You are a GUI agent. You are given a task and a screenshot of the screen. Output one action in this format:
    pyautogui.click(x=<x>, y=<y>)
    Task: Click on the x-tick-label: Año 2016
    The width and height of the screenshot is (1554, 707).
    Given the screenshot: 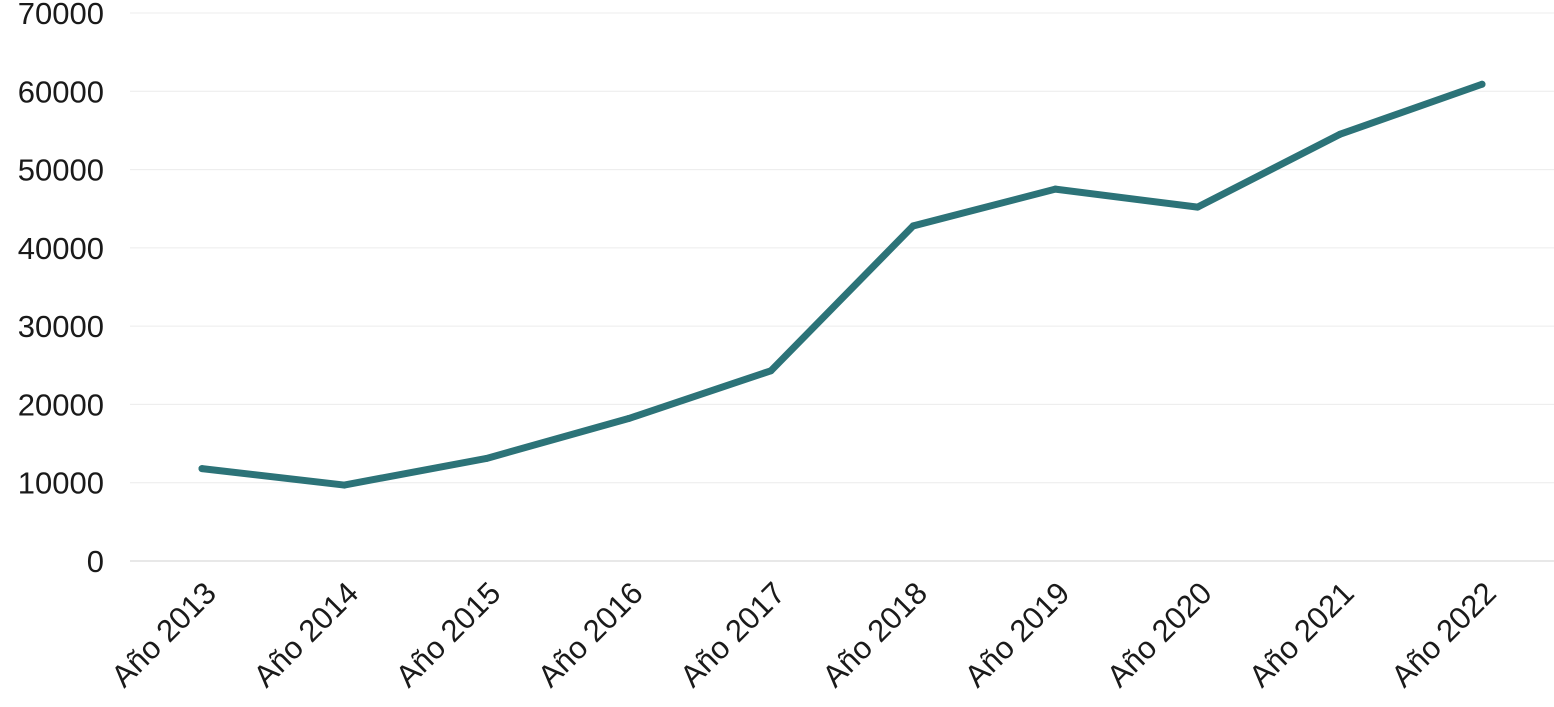 What is the action you would take?
    pyautogui.click(x=590, y=634)
    